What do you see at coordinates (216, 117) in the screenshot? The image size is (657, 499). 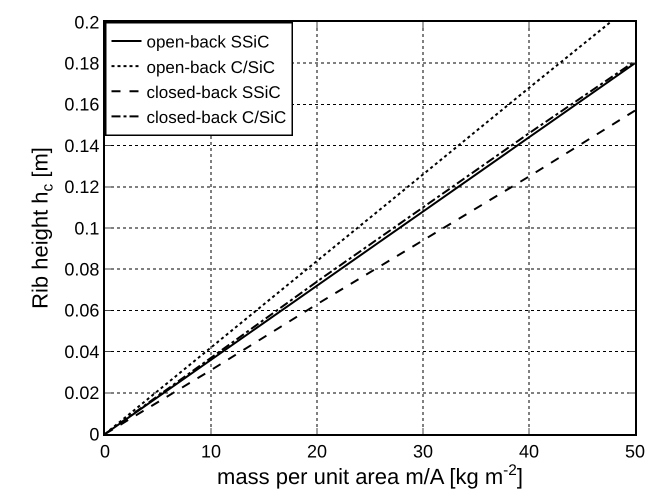 I see `legend-label: closed-back C/SiC` at bounding box center [216, 117].